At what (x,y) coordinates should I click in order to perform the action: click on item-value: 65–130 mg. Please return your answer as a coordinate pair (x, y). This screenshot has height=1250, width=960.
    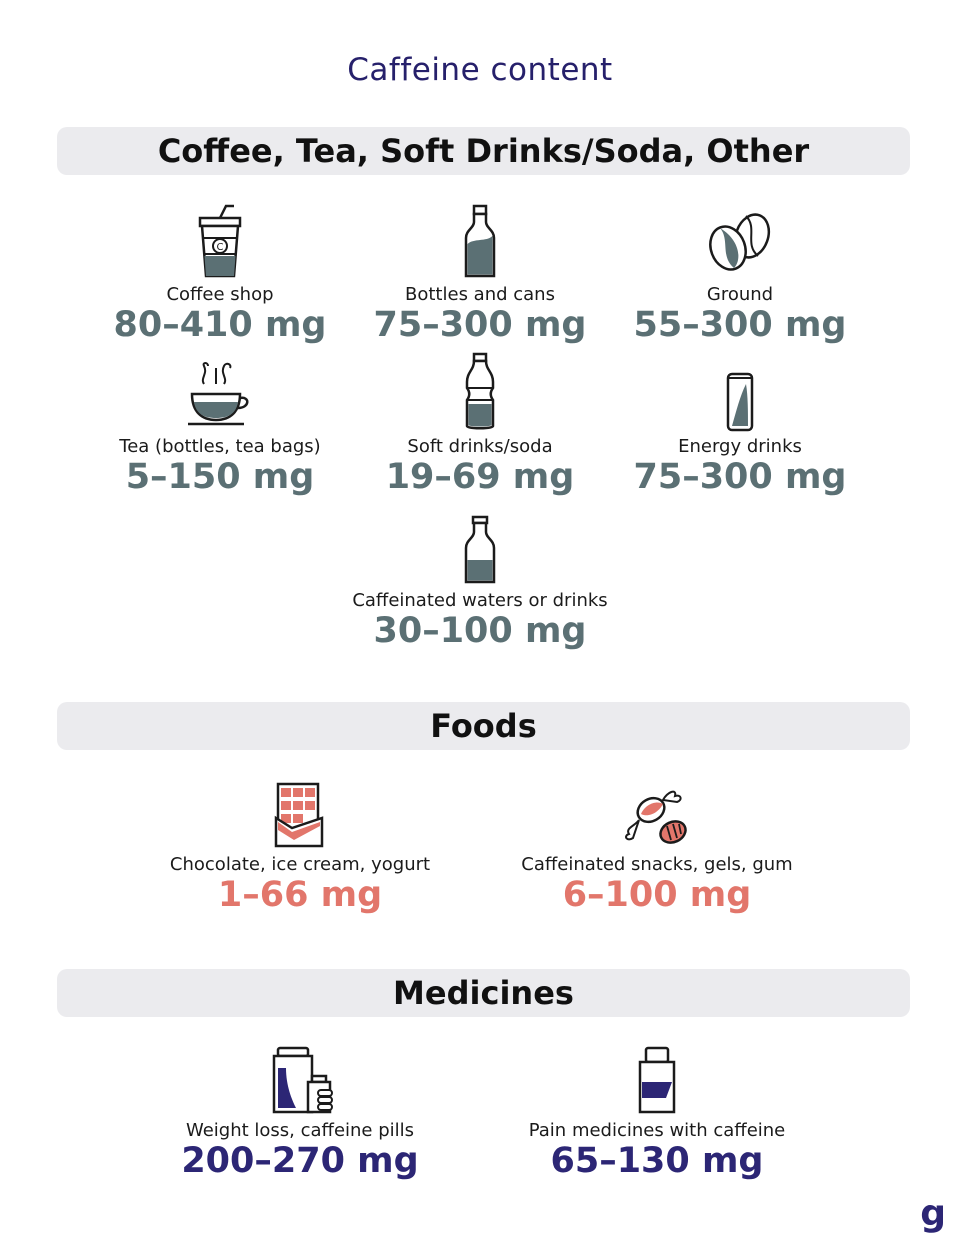
    Looking at the image, I should click on (657, 1161).